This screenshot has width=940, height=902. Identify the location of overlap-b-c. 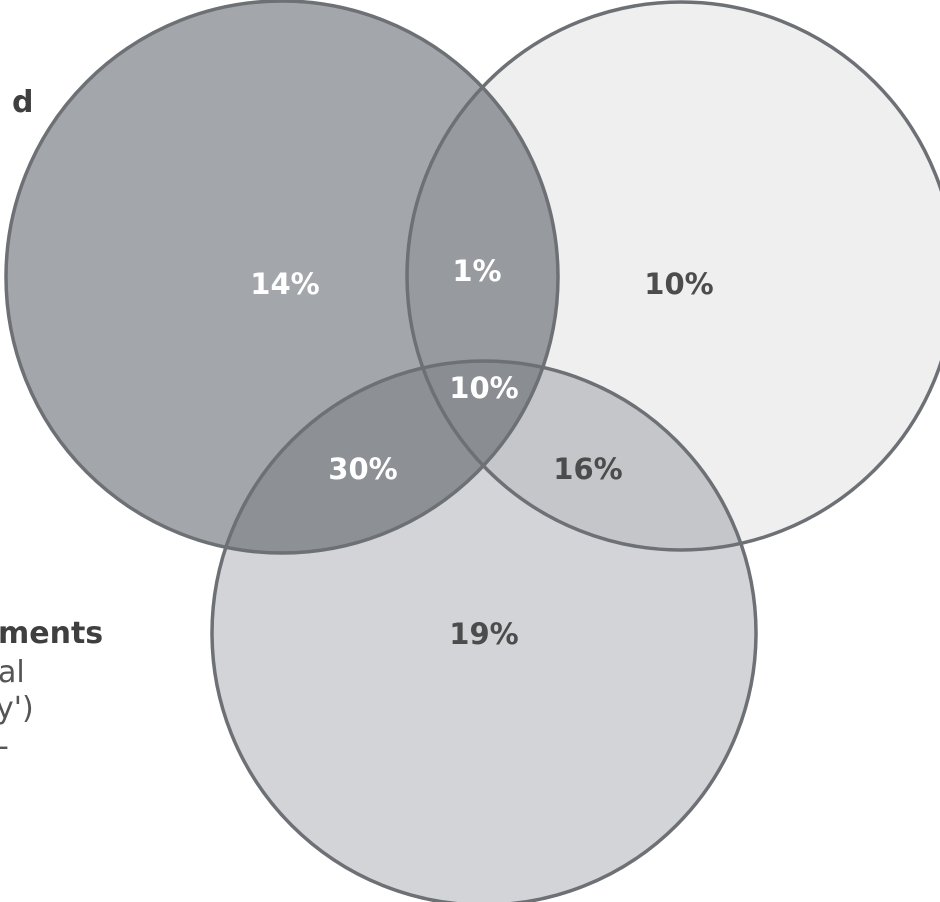
(581, 455).